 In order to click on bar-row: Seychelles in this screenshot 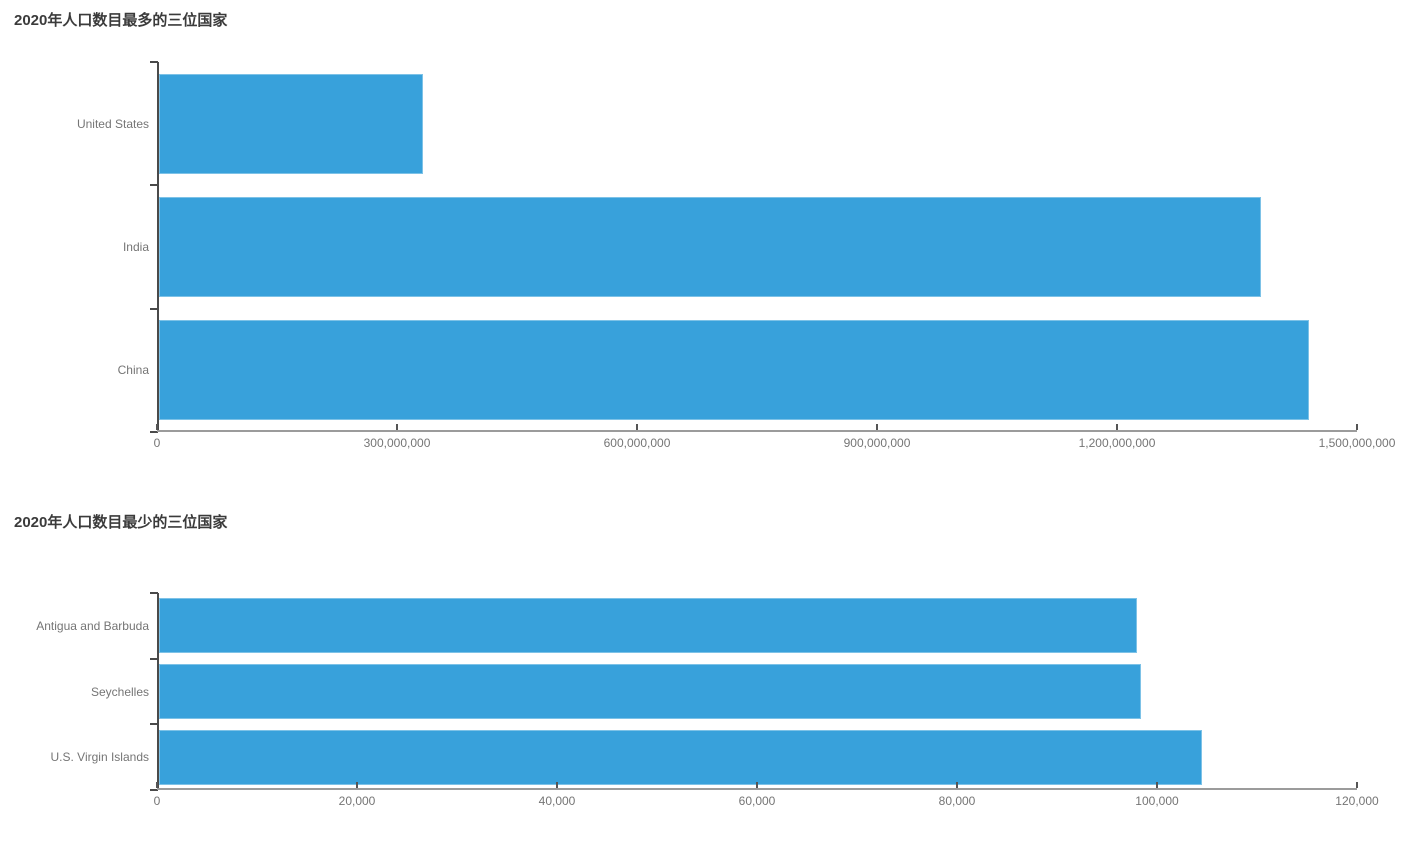, I will do `click(724, 692)`.